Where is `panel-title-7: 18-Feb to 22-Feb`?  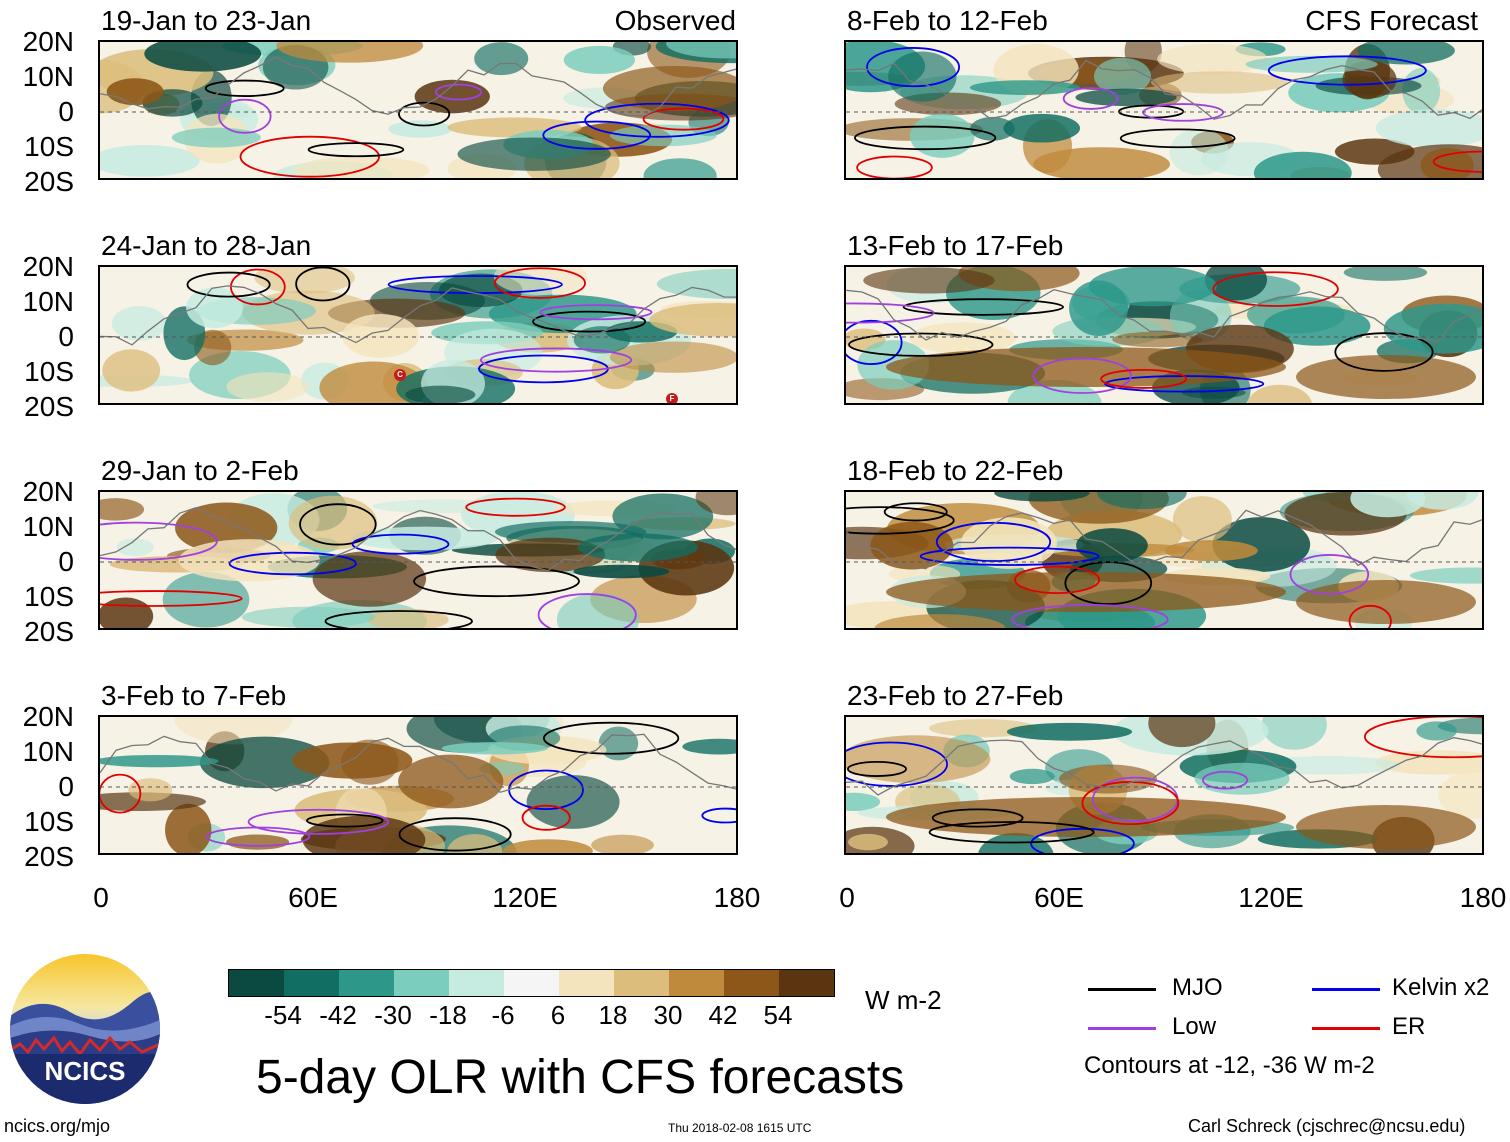 panel-title-7: 18-Feb to 22-Feb is located at coordinates (955, 470).